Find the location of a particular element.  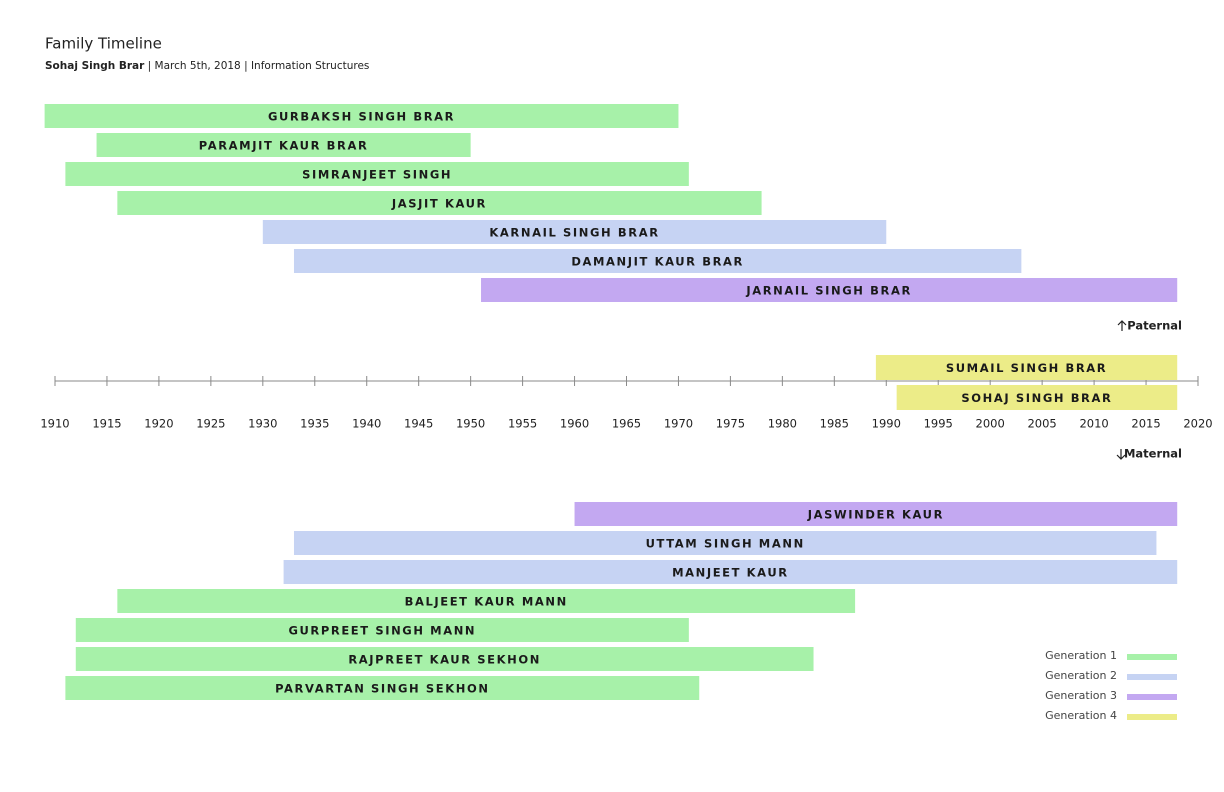

x-tick-label: 1975 is located at coordinates (730, 424).